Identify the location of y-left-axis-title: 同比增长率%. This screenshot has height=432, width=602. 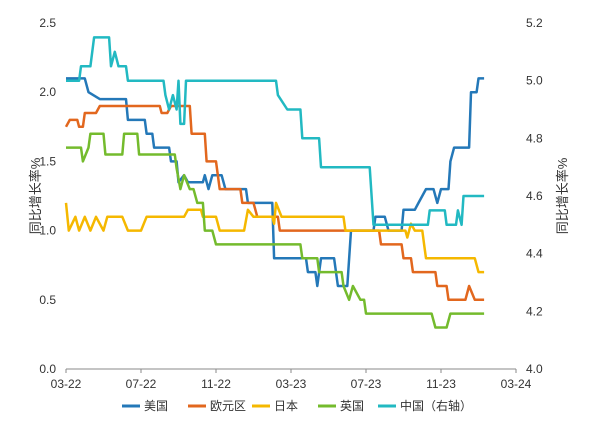
(35, 195).